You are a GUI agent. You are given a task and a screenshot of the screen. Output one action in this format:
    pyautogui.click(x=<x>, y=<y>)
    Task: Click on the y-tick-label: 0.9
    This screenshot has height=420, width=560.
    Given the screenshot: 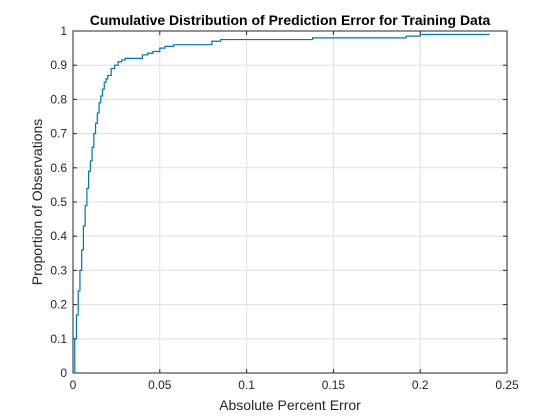 What is the action you would take?
    pyautogui.click(x=58, y=65)
    